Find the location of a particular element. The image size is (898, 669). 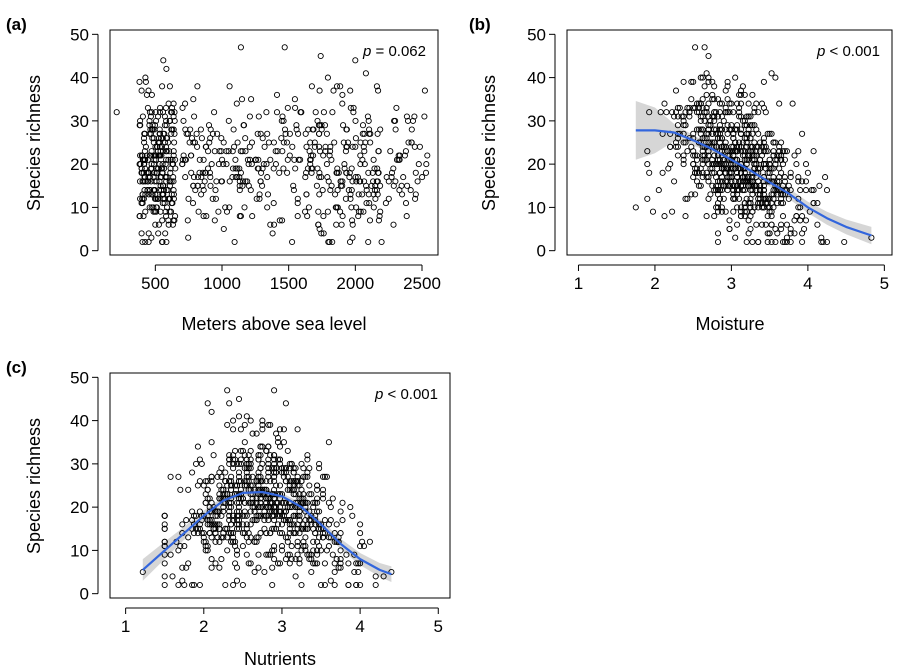

panel-a-letter: (a) is located at coordinates (16, 24).